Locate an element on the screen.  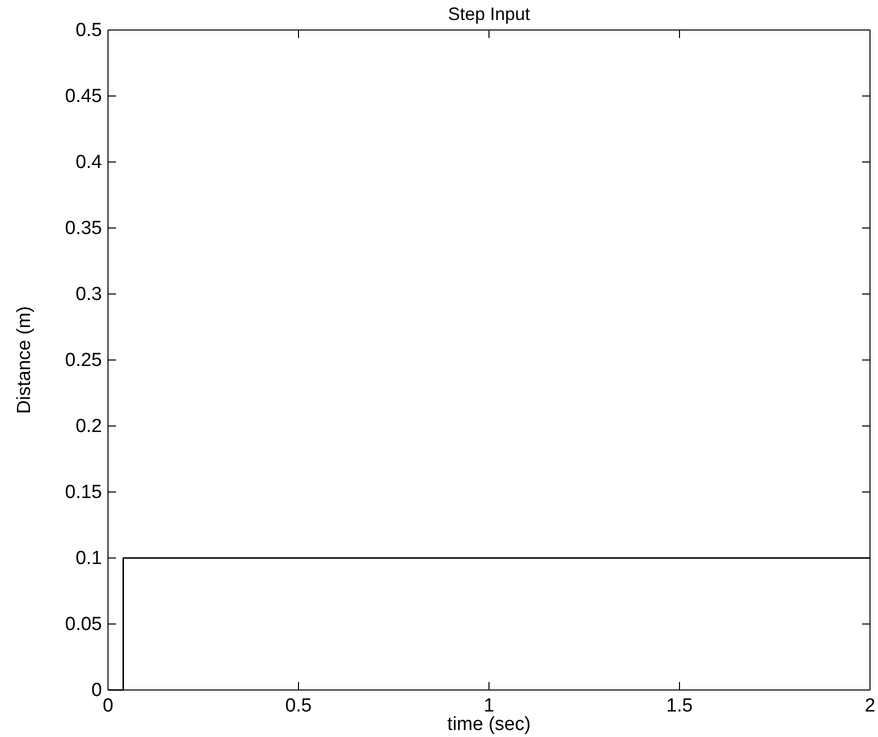
x-tick-label: 0.5 is located at coordinates (298, 705).